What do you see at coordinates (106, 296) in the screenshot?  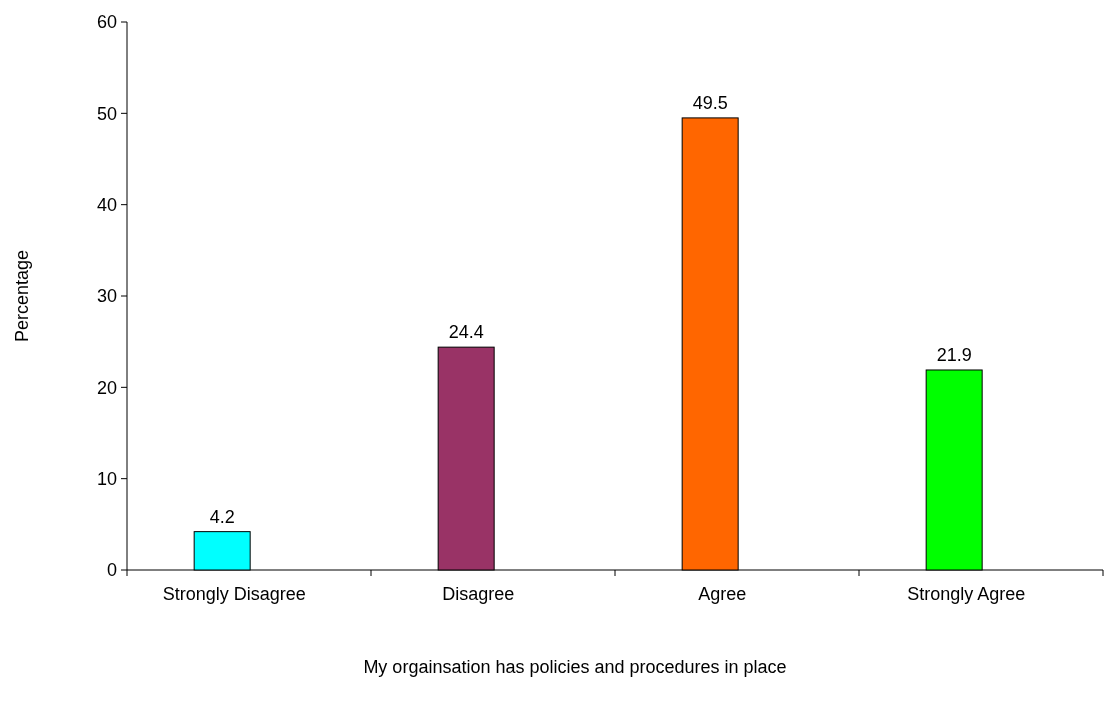 I see `y-tick-label: 30` at bounding box center [106, 296].